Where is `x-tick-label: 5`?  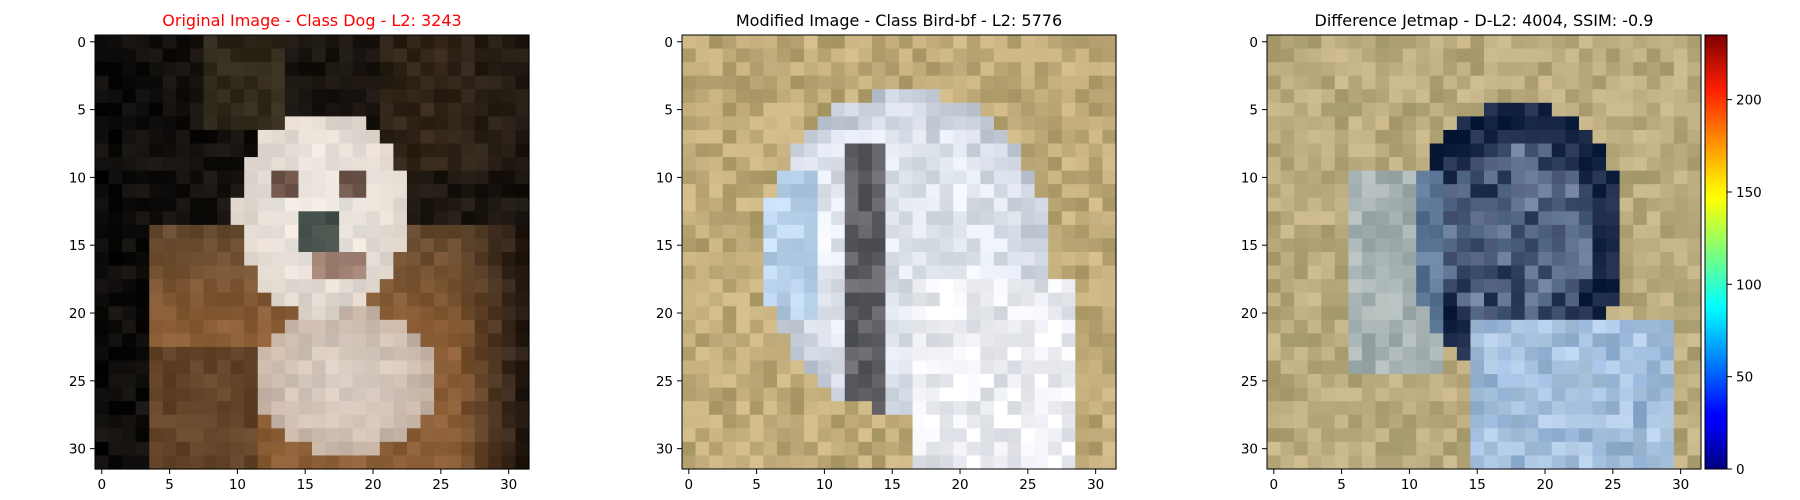
x-tick-label: 5 is located at coordinates (169, 485).